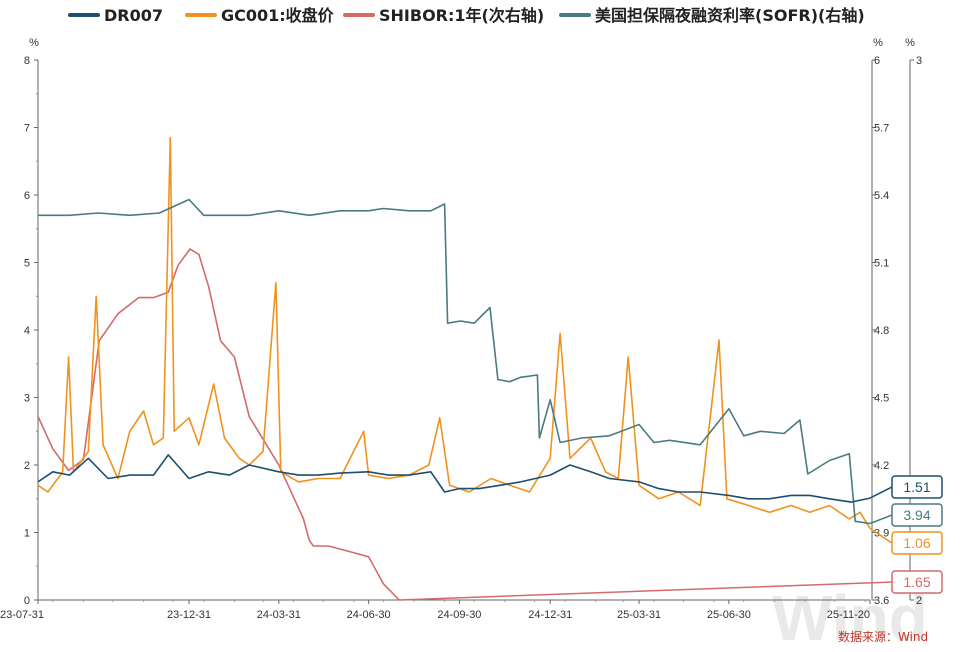 Image resolution: width=960 pixels, height=652 pixels. What do you see at coordinates (730, 15) in the screenshot?
I see `legend-label-sofr: 美国担保隔夜融资利率(SOFR)(右轴)` at bounding box center [730, 15].